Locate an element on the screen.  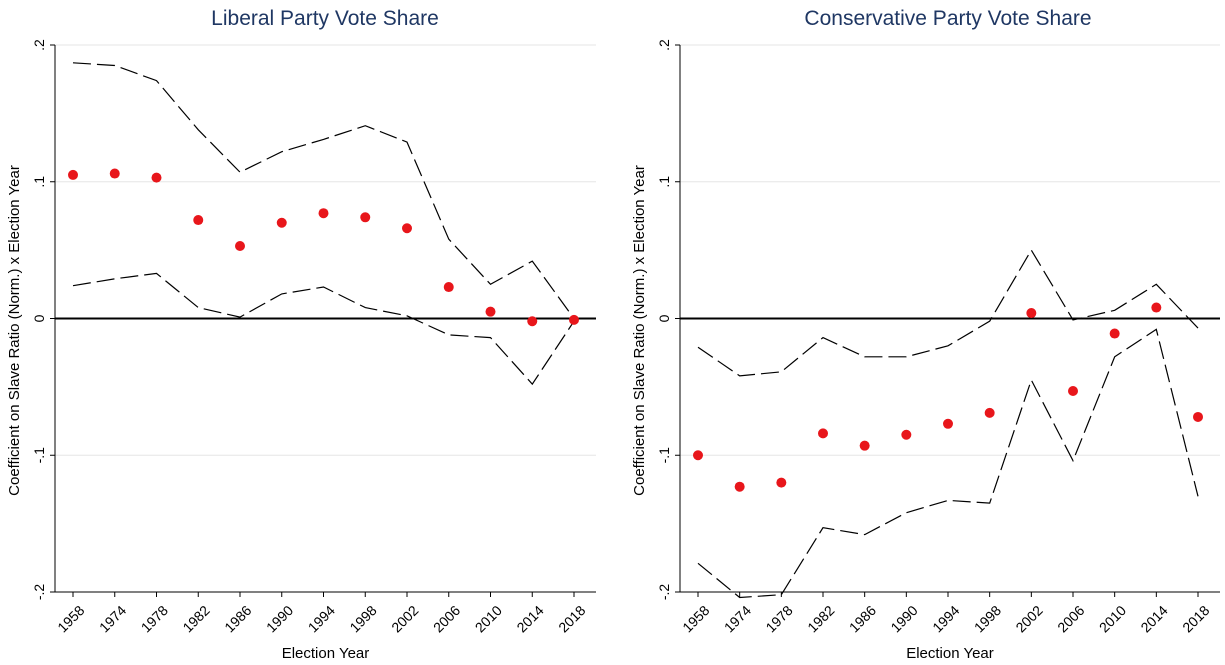
chart-title: Conservative Party Vote Share is located at coordinates (947, 18).